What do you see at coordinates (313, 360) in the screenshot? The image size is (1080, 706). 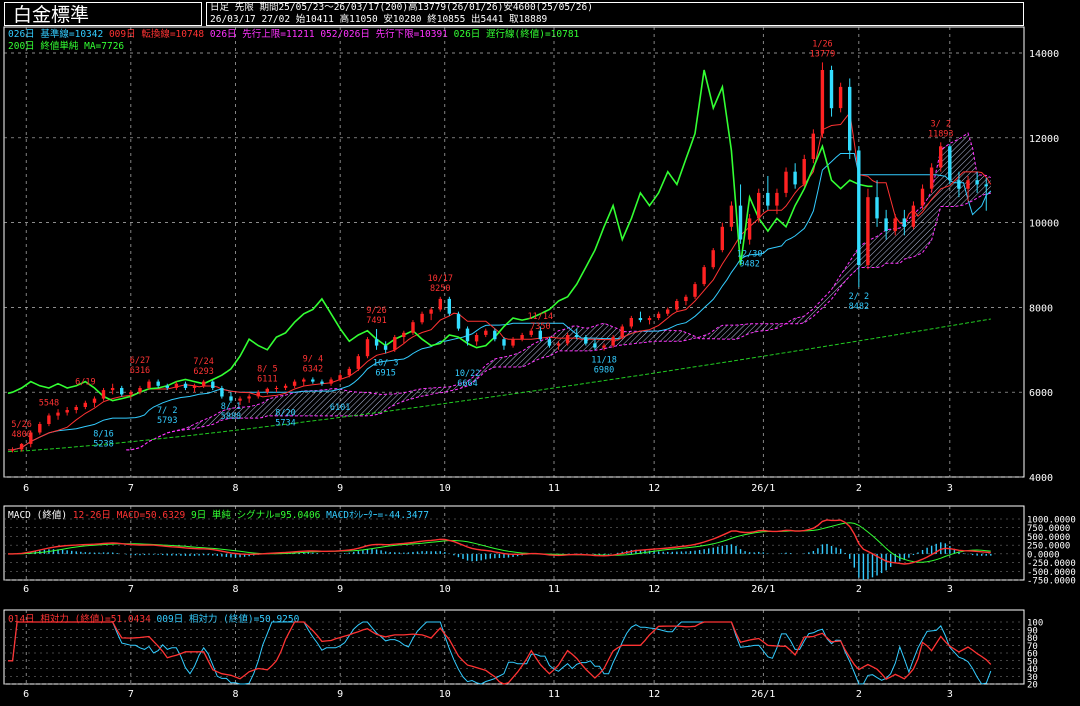 I see `swing-high-date: 9/ 4` at bounding box center [313, 360].